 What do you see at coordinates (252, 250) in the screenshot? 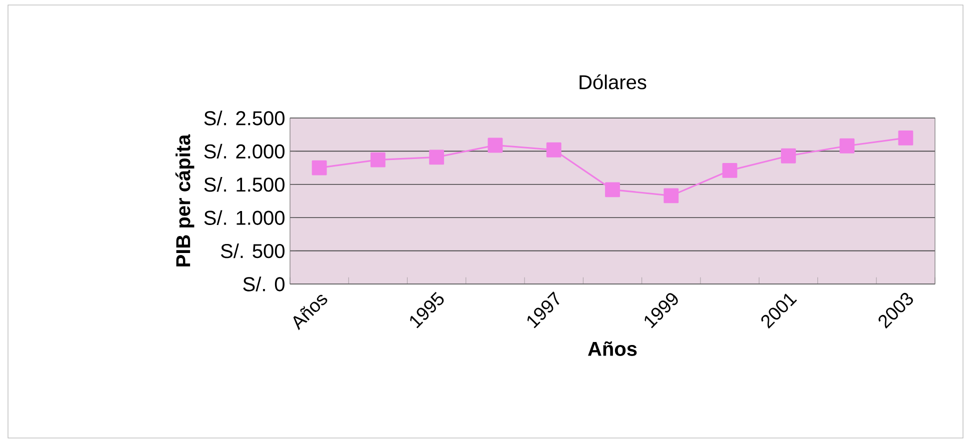
I see `y-tick-label: S/. 500` at bounding box center [252, 250].